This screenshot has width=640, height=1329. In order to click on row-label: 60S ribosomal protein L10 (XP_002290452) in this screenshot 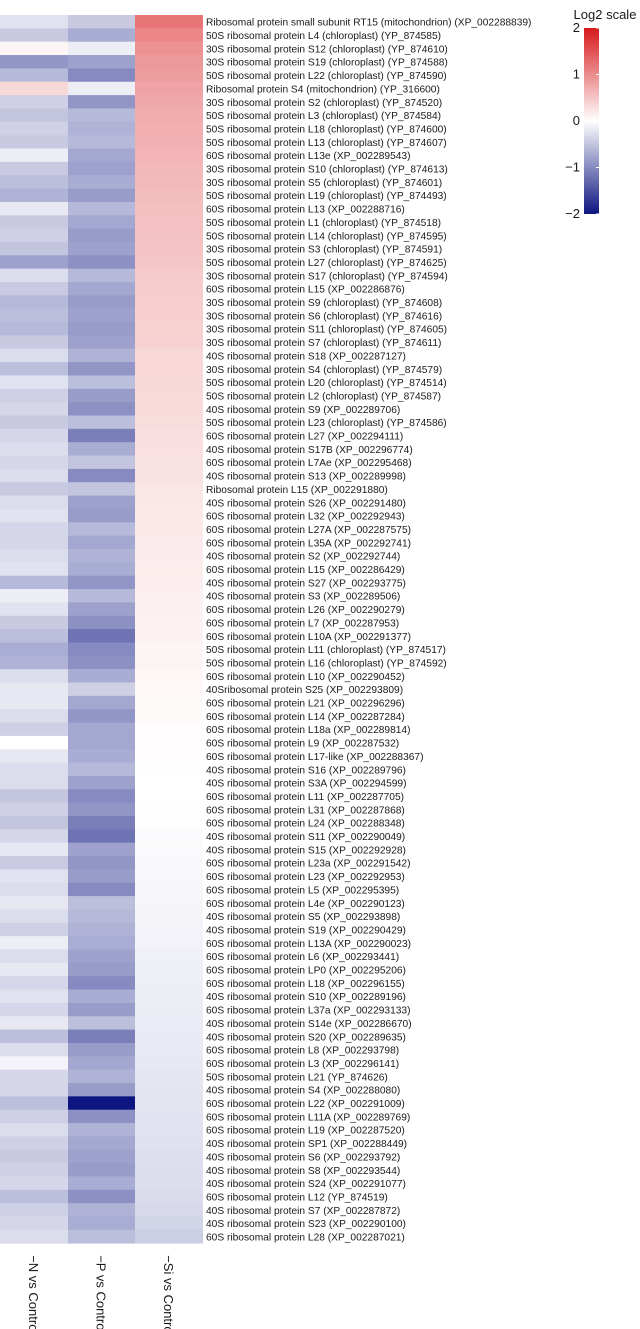, I will do `click(305, 677)`.